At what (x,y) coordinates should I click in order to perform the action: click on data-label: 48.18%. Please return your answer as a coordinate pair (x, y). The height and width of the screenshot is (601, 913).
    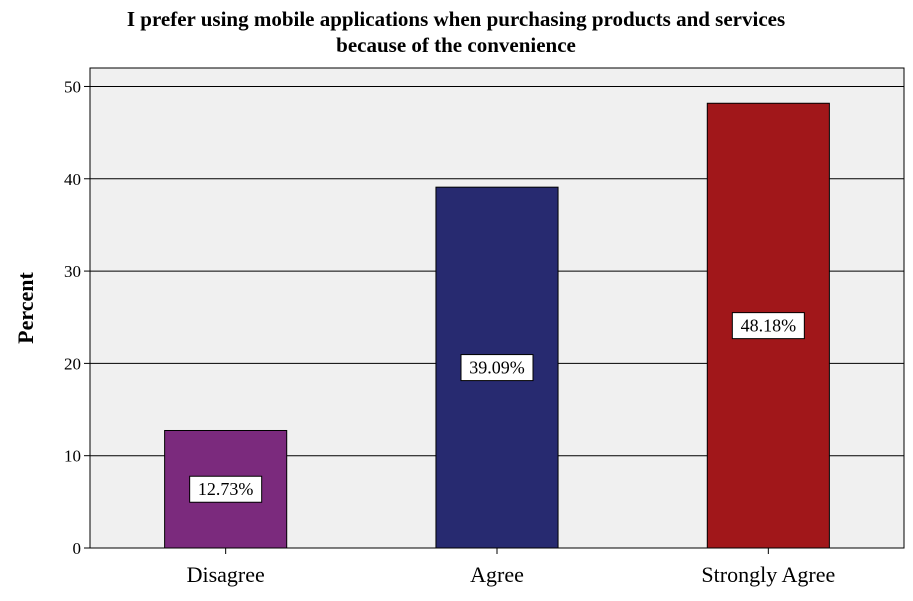
    Looking at the image, I should click on (769, 326).